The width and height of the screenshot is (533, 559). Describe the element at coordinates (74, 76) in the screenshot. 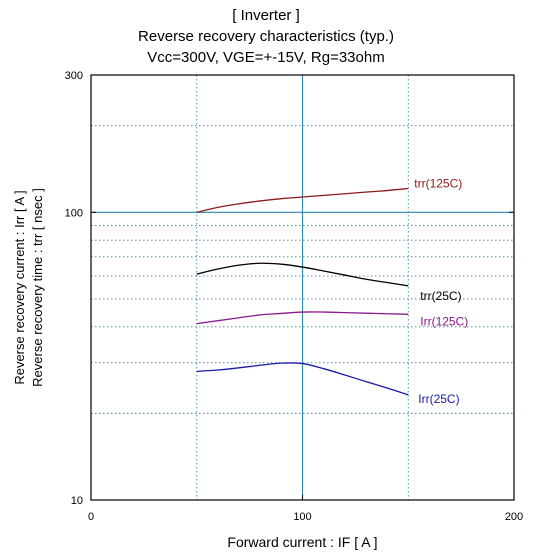

I see `y-tick-label: 300` at that location.